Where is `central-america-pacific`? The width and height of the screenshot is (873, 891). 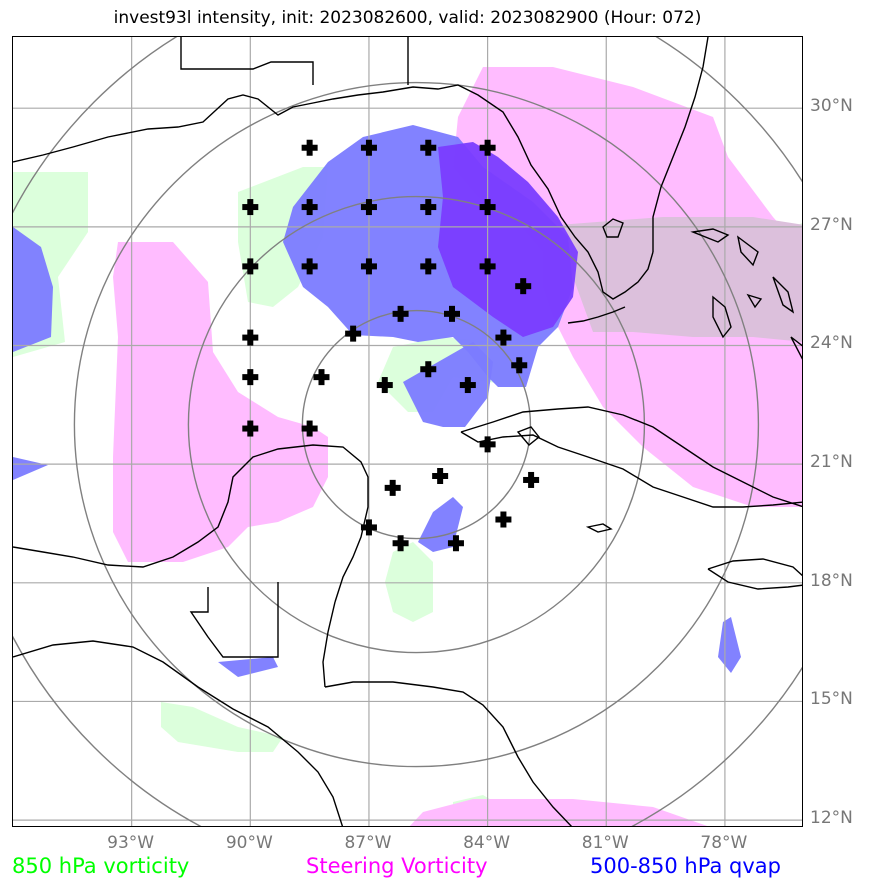 central-america-pacific is located at coordinates (178, 733).